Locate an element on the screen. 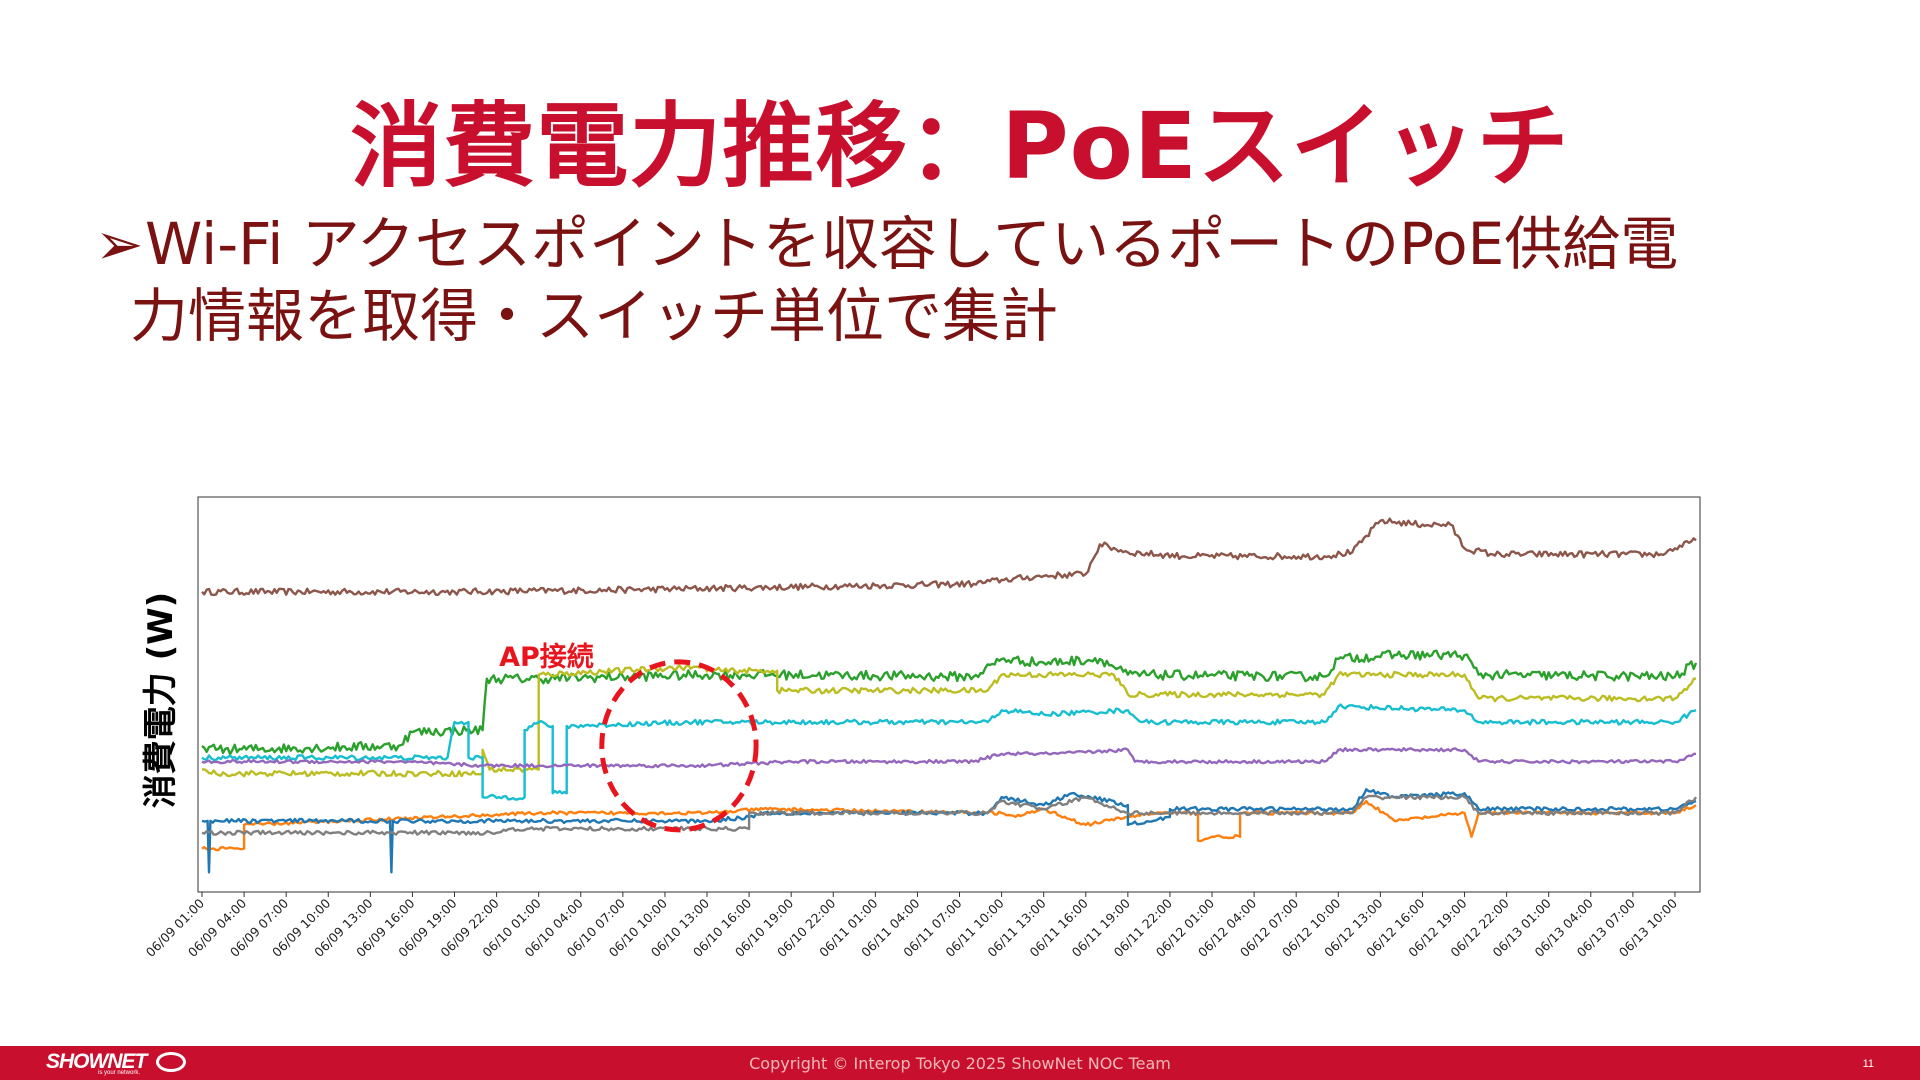 The image size is (1920, 1080). shownet-logo: SHOWNET is located at coordinates (96, 1061).